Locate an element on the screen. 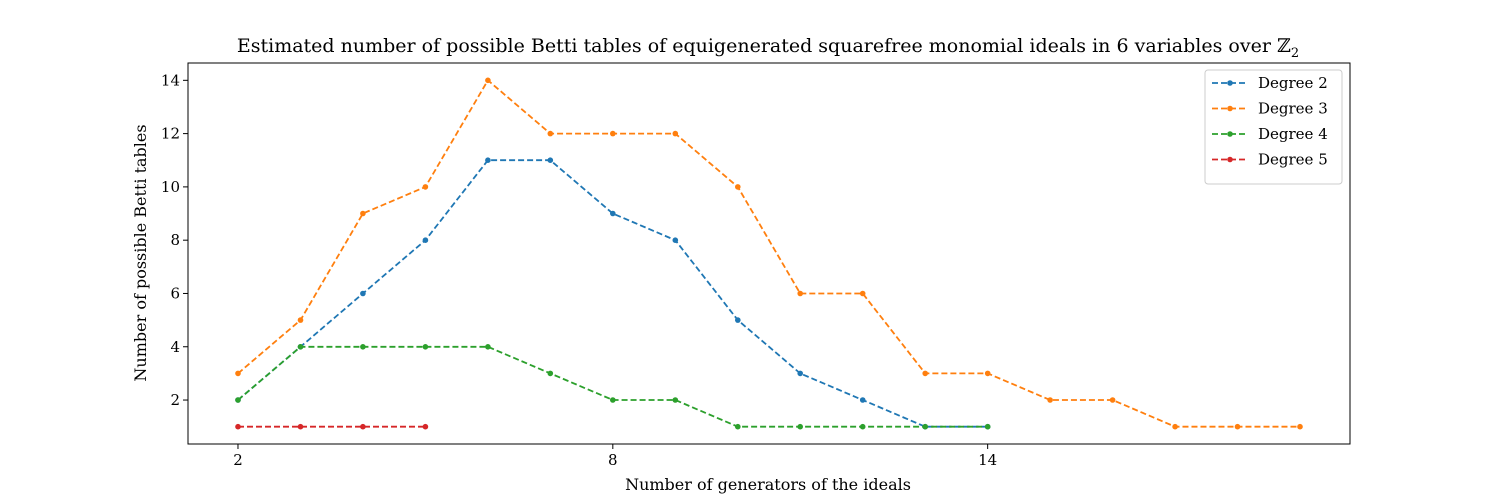 The image size is (1500, 500). y-tick-label: 4 is located at coordinates (175, 347).